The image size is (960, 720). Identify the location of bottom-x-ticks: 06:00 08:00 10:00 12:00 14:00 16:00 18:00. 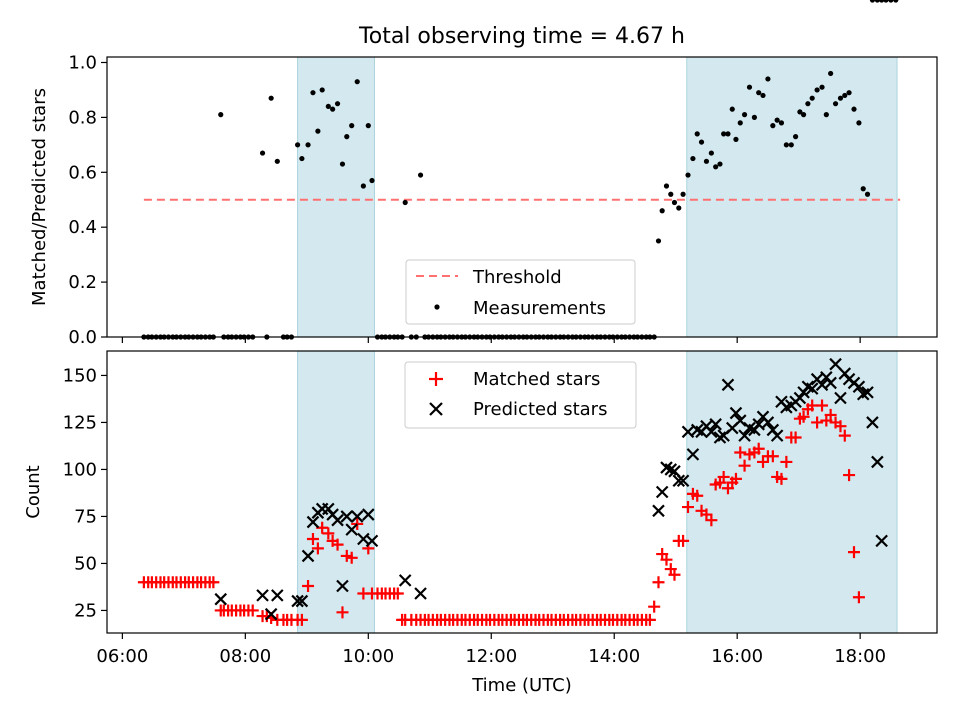
(491, 650).